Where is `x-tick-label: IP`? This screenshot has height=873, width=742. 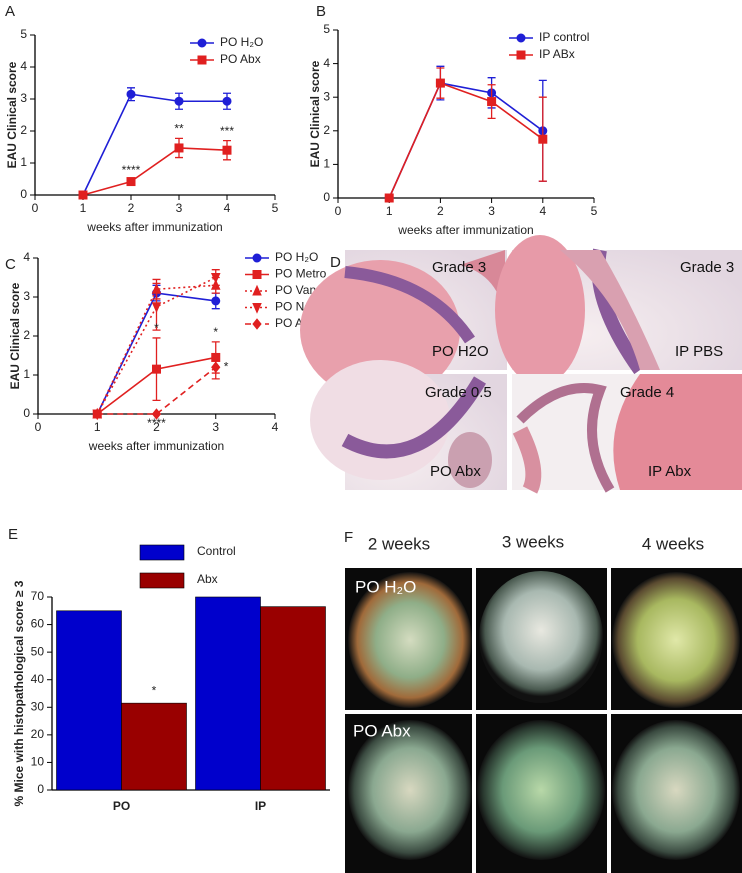 x-tick-label: IP is located at coordinates (260, 806).